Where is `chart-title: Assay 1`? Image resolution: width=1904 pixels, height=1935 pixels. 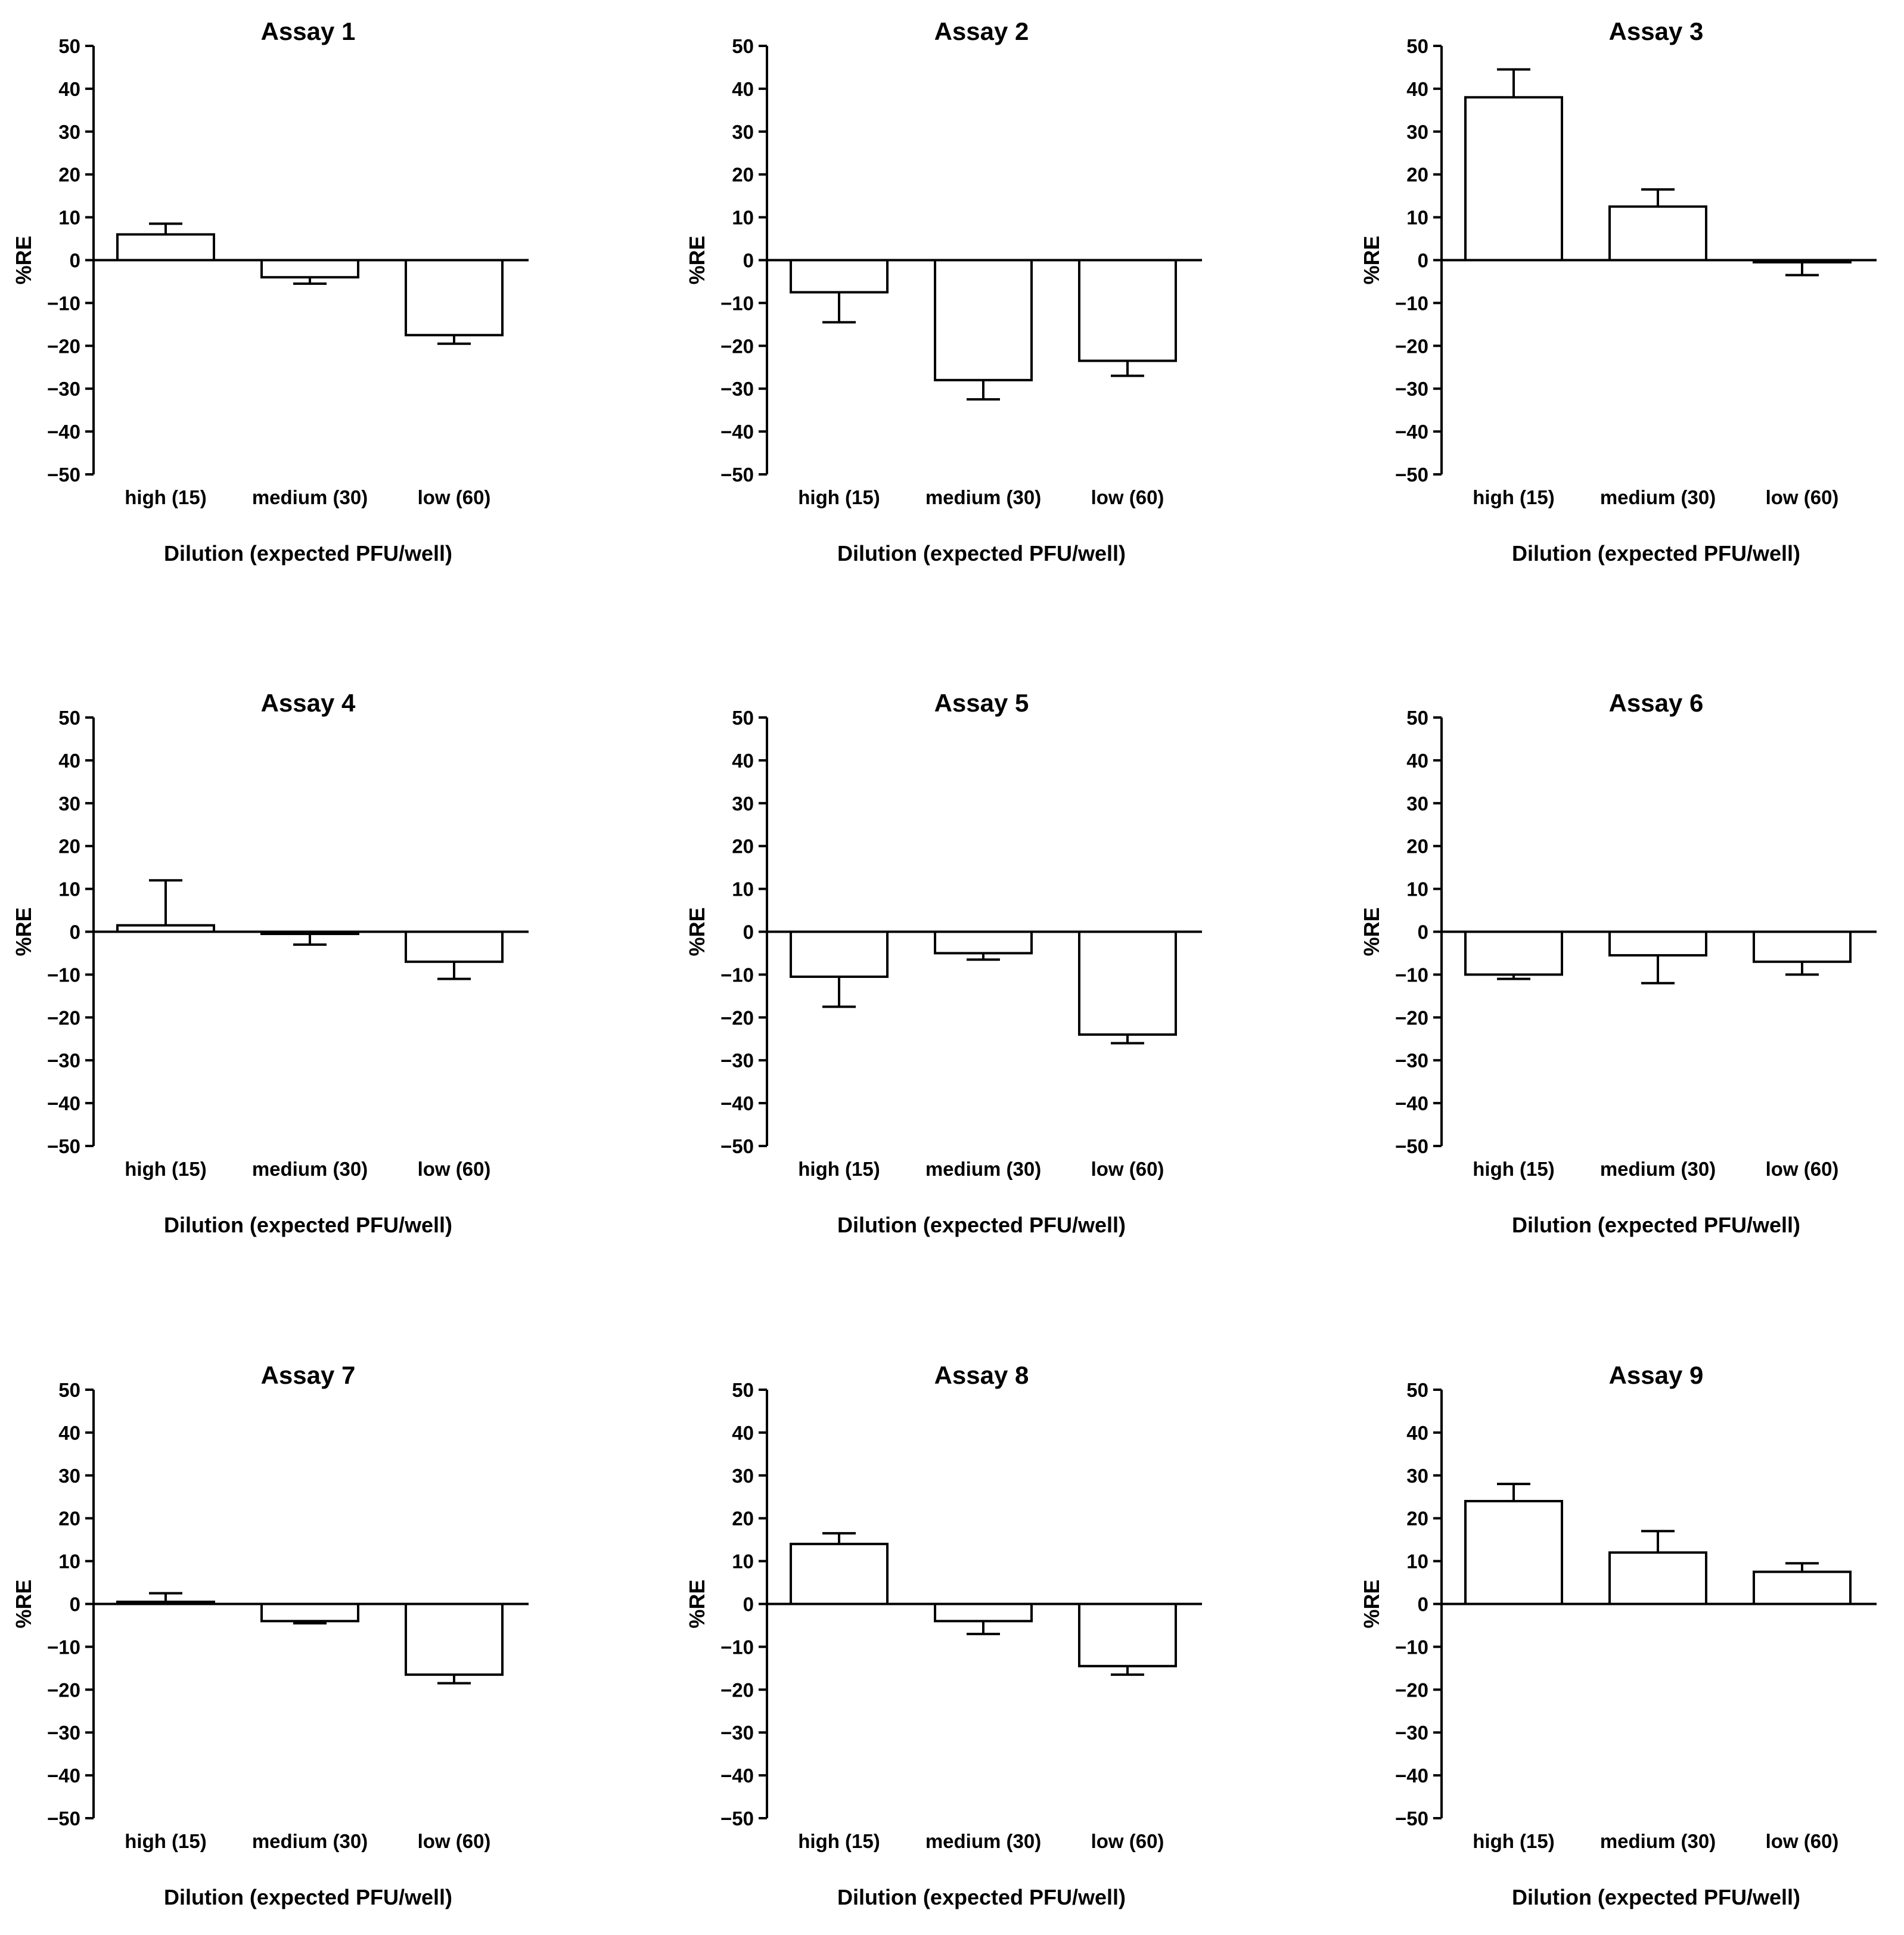
chart-title: Assay 1 is located at coordinates (309, 31).